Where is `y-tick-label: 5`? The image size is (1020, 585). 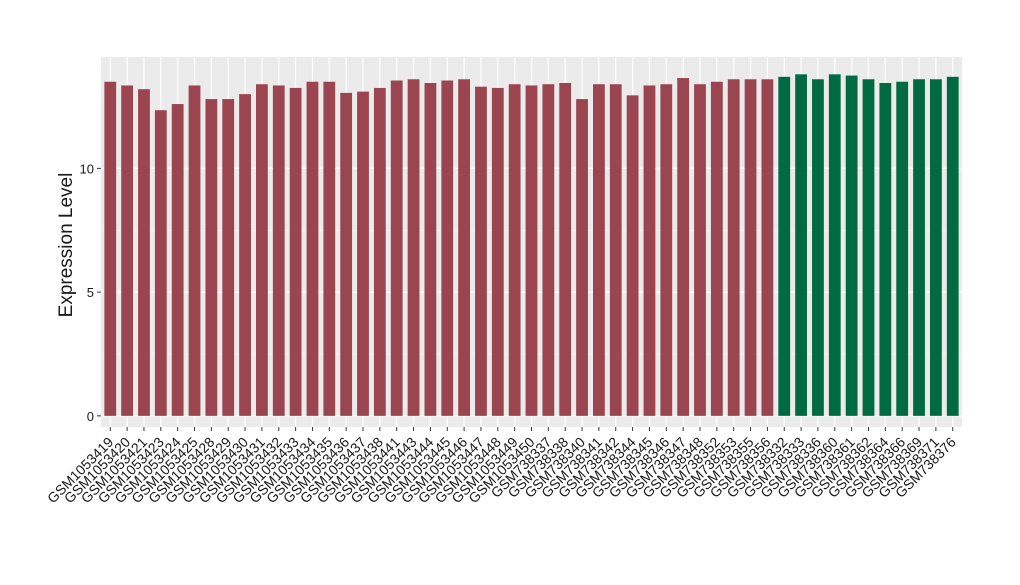 y-tick-label: 5 is located at coordinates (90, 292).